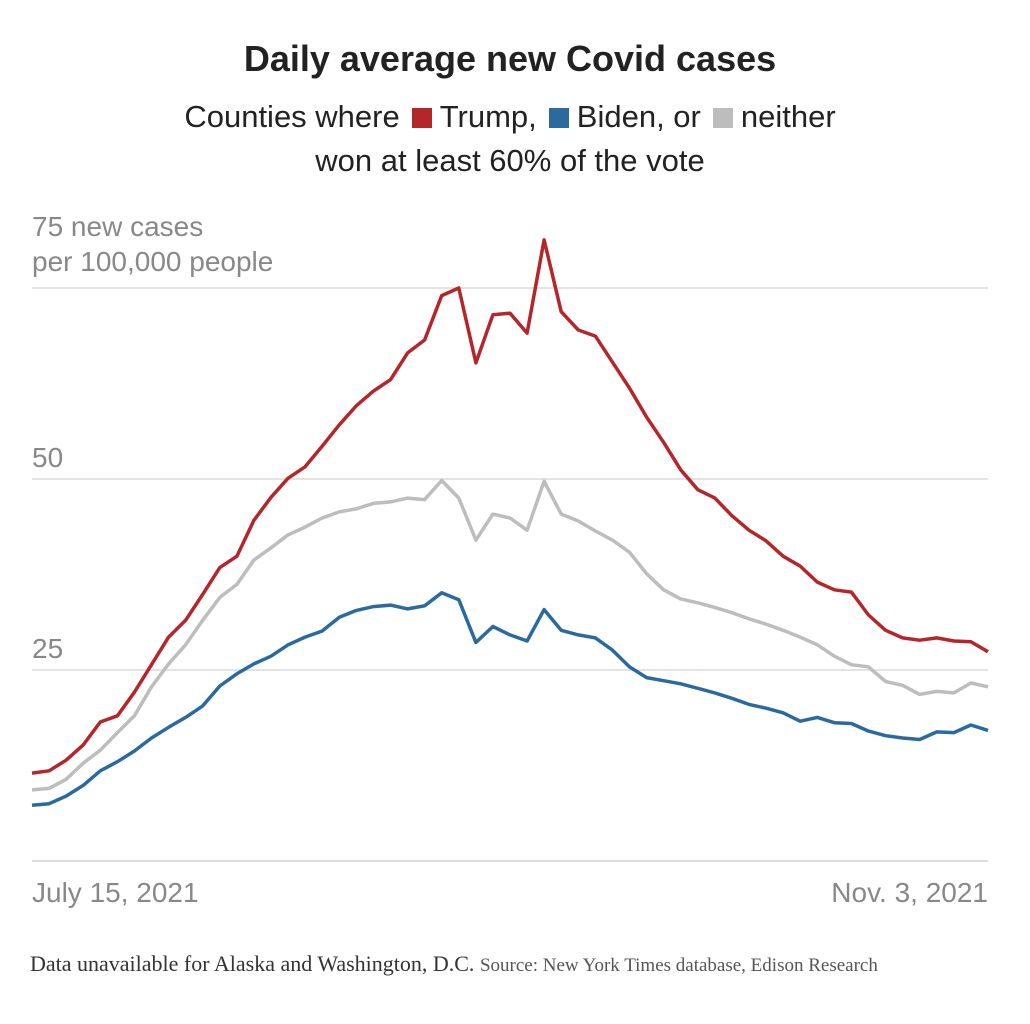  What do you see at coordinates (510, 160) in the screenshot?
I see `subtitle-line: won at least 60% of the vote` at bounding box center [510, 160].